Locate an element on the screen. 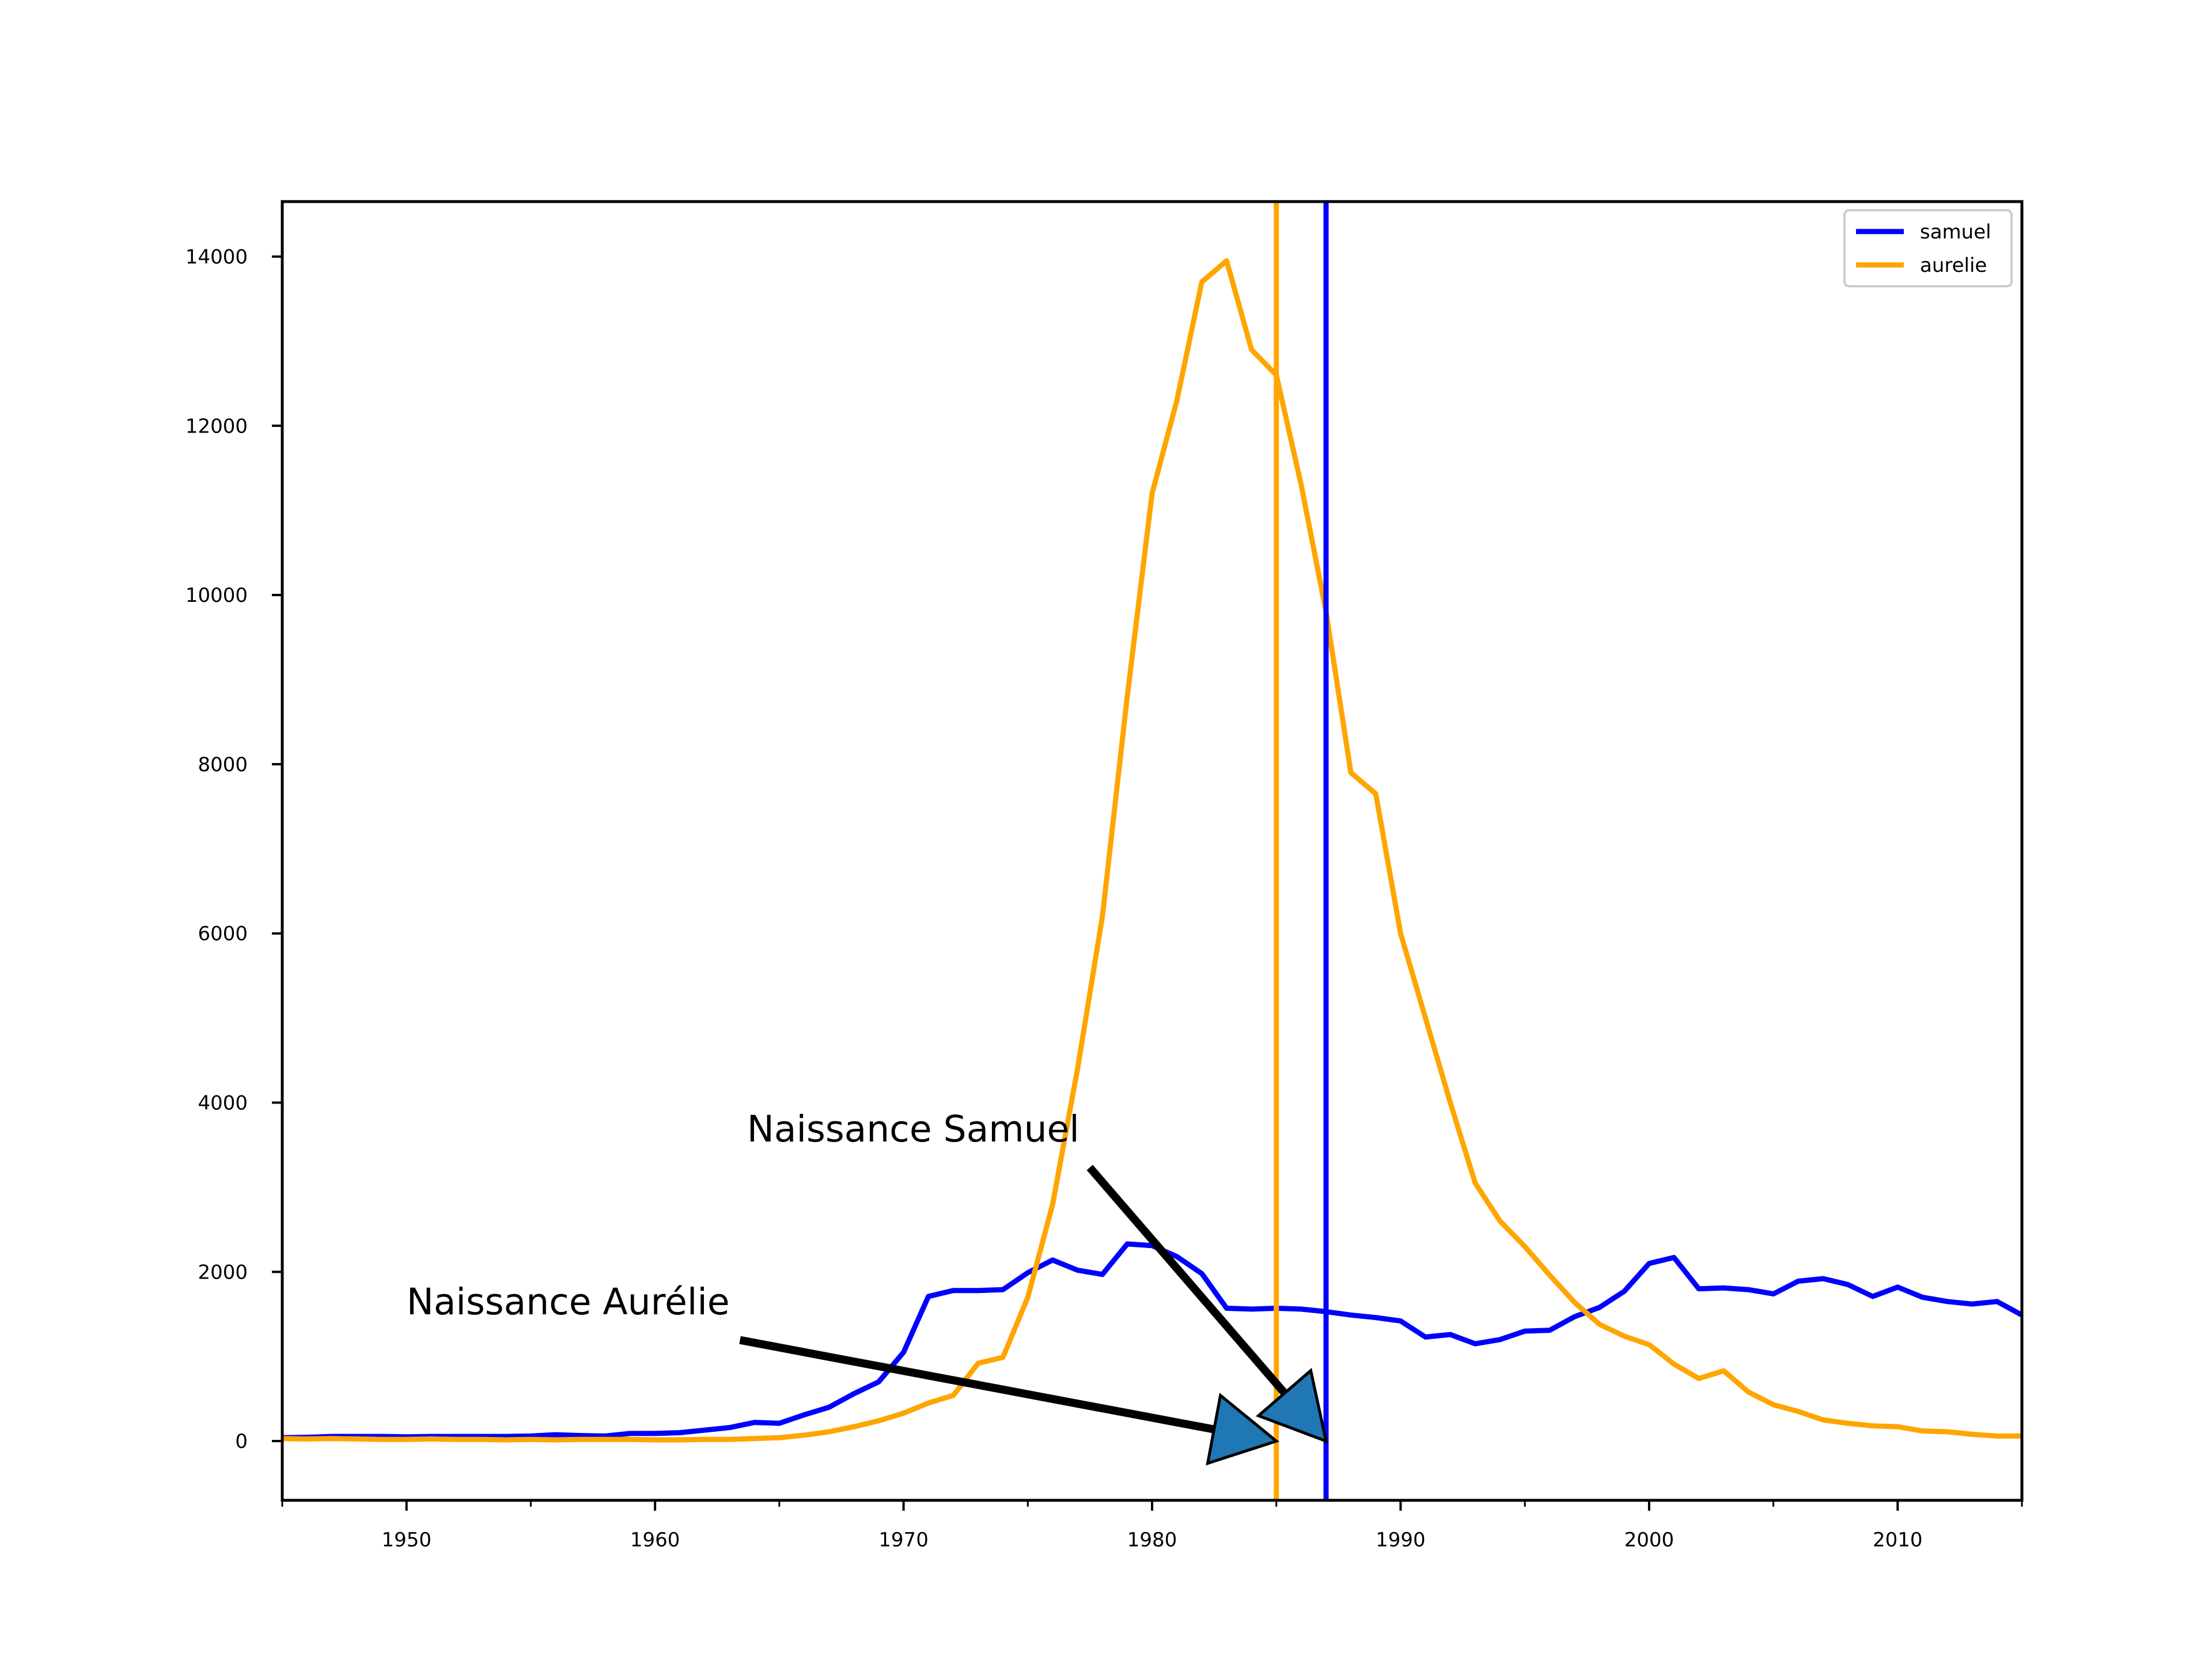 The image size is (2212, 1661). y-tick-label: 6000 is located at coordinates (223, 934).